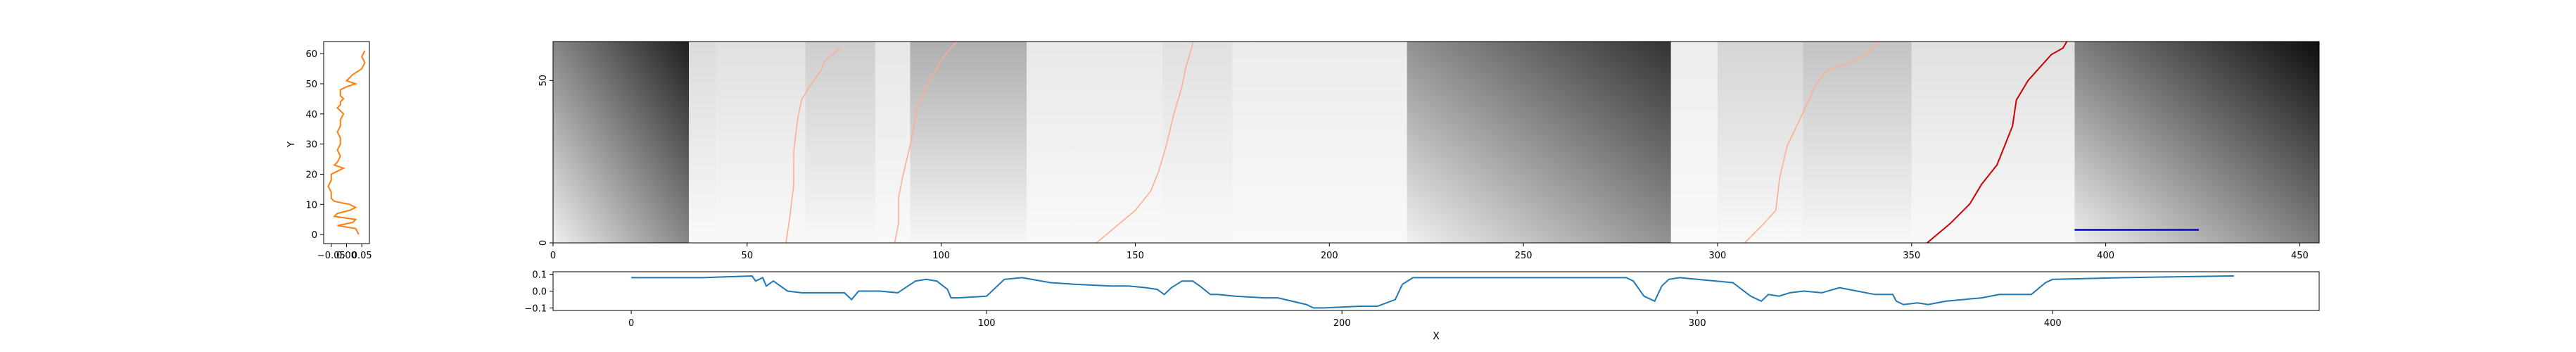 The image size is (2576, 352). Describe the element at coordinates (311, 54) in the screenshot. I see `left-y-tick-label: 60` at that location.